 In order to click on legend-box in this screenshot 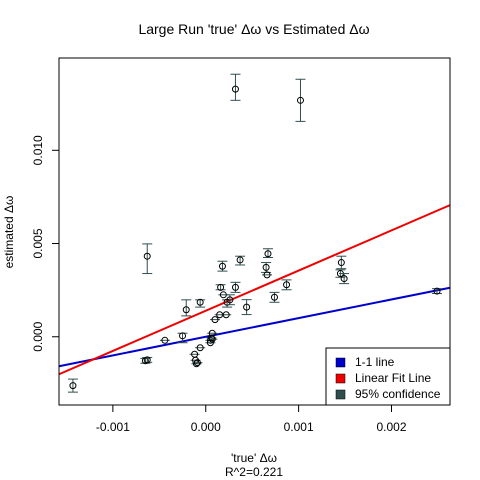, I will do `click(388, 376)`.